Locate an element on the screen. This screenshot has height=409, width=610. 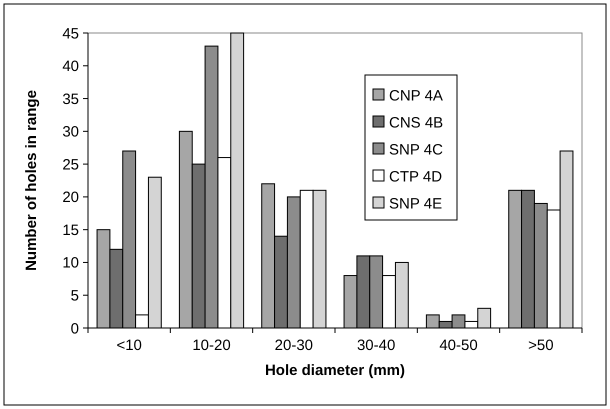
y-tick-label: 5 is located at coordinates (74, 295).